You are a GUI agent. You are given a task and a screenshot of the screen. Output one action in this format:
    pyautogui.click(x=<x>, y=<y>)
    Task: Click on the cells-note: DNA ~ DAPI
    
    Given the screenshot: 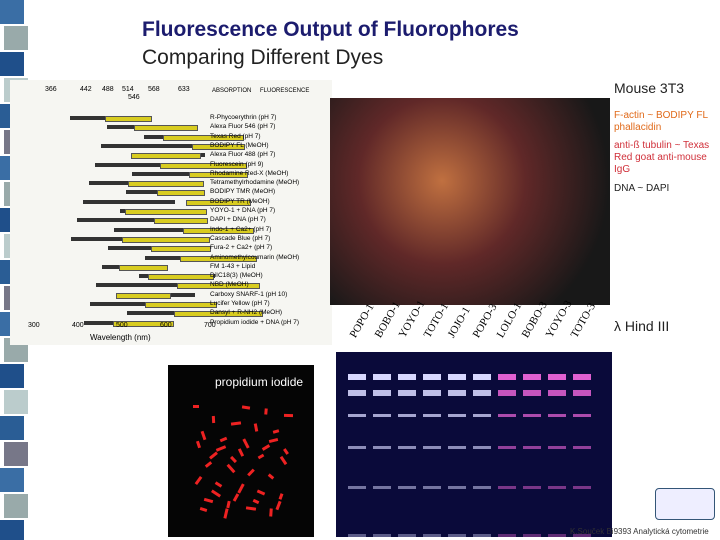 What is the action you would take?
    pyautogui.click(x=642, y=188)
    